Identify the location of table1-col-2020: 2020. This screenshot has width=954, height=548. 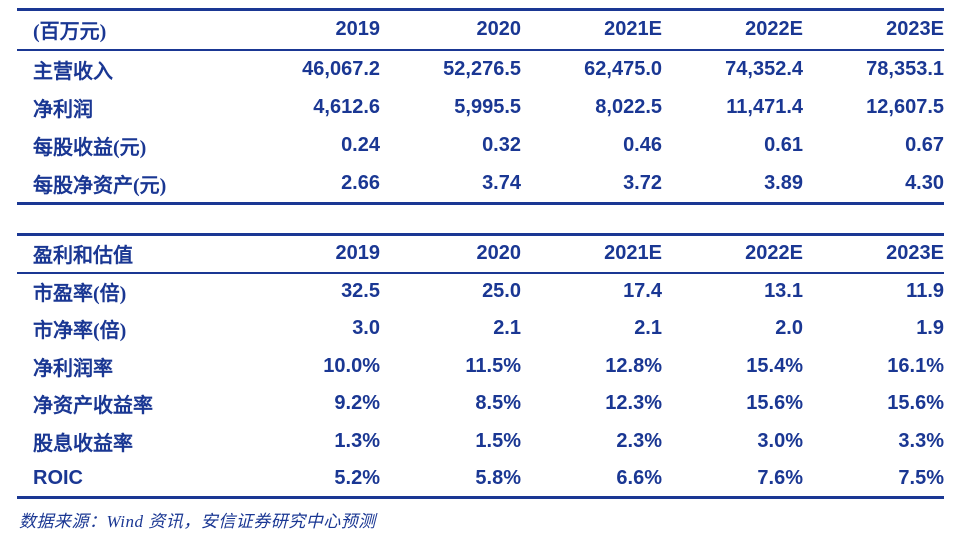
(499, 29).